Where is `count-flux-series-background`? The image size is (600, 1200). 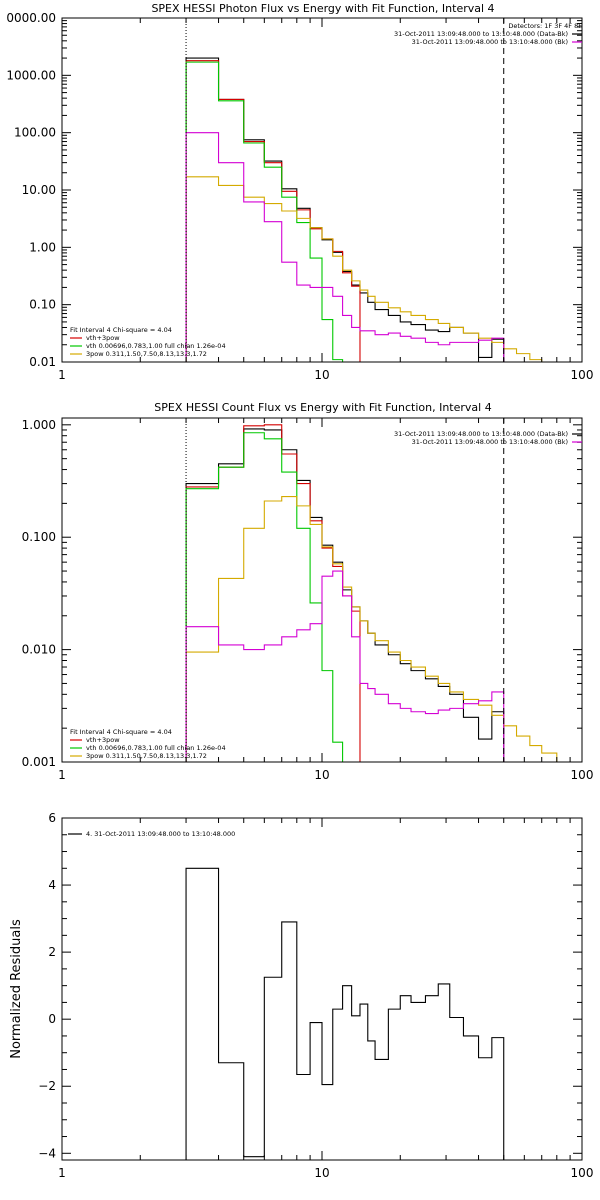
count-flux-series-background is located at coordinates (345, 666).